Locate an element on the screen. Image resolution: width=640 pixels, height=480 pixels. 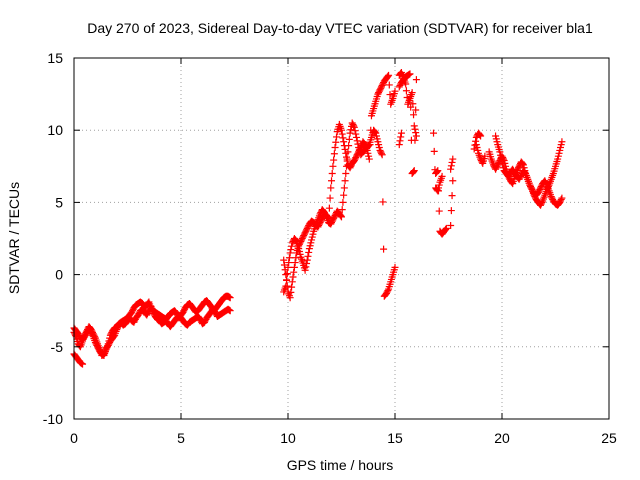
y-tick-label: 10 is located at coordinates (55, 130).